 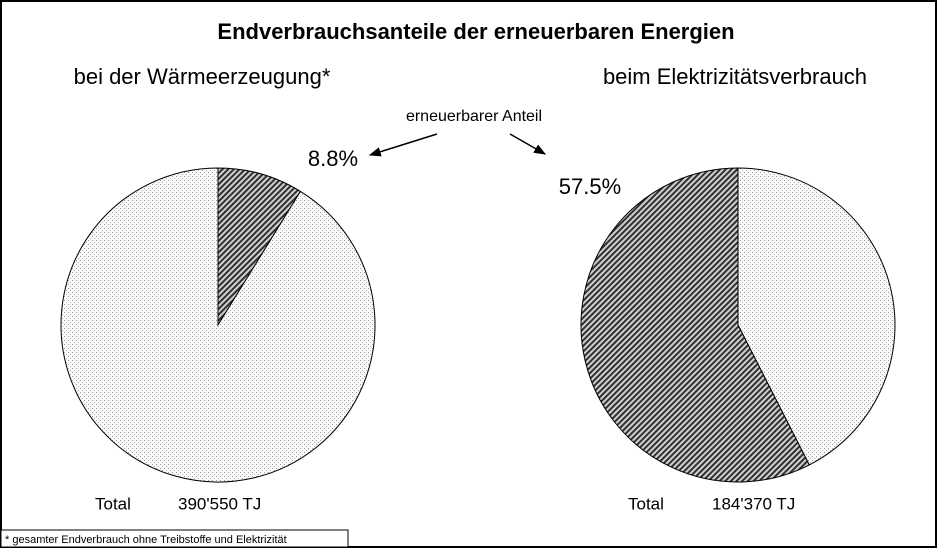 What do you see at coordinates (219, 503) in the screenshot?
I see `total-value: 390'550 TJ` at bounding box center [219, 503].